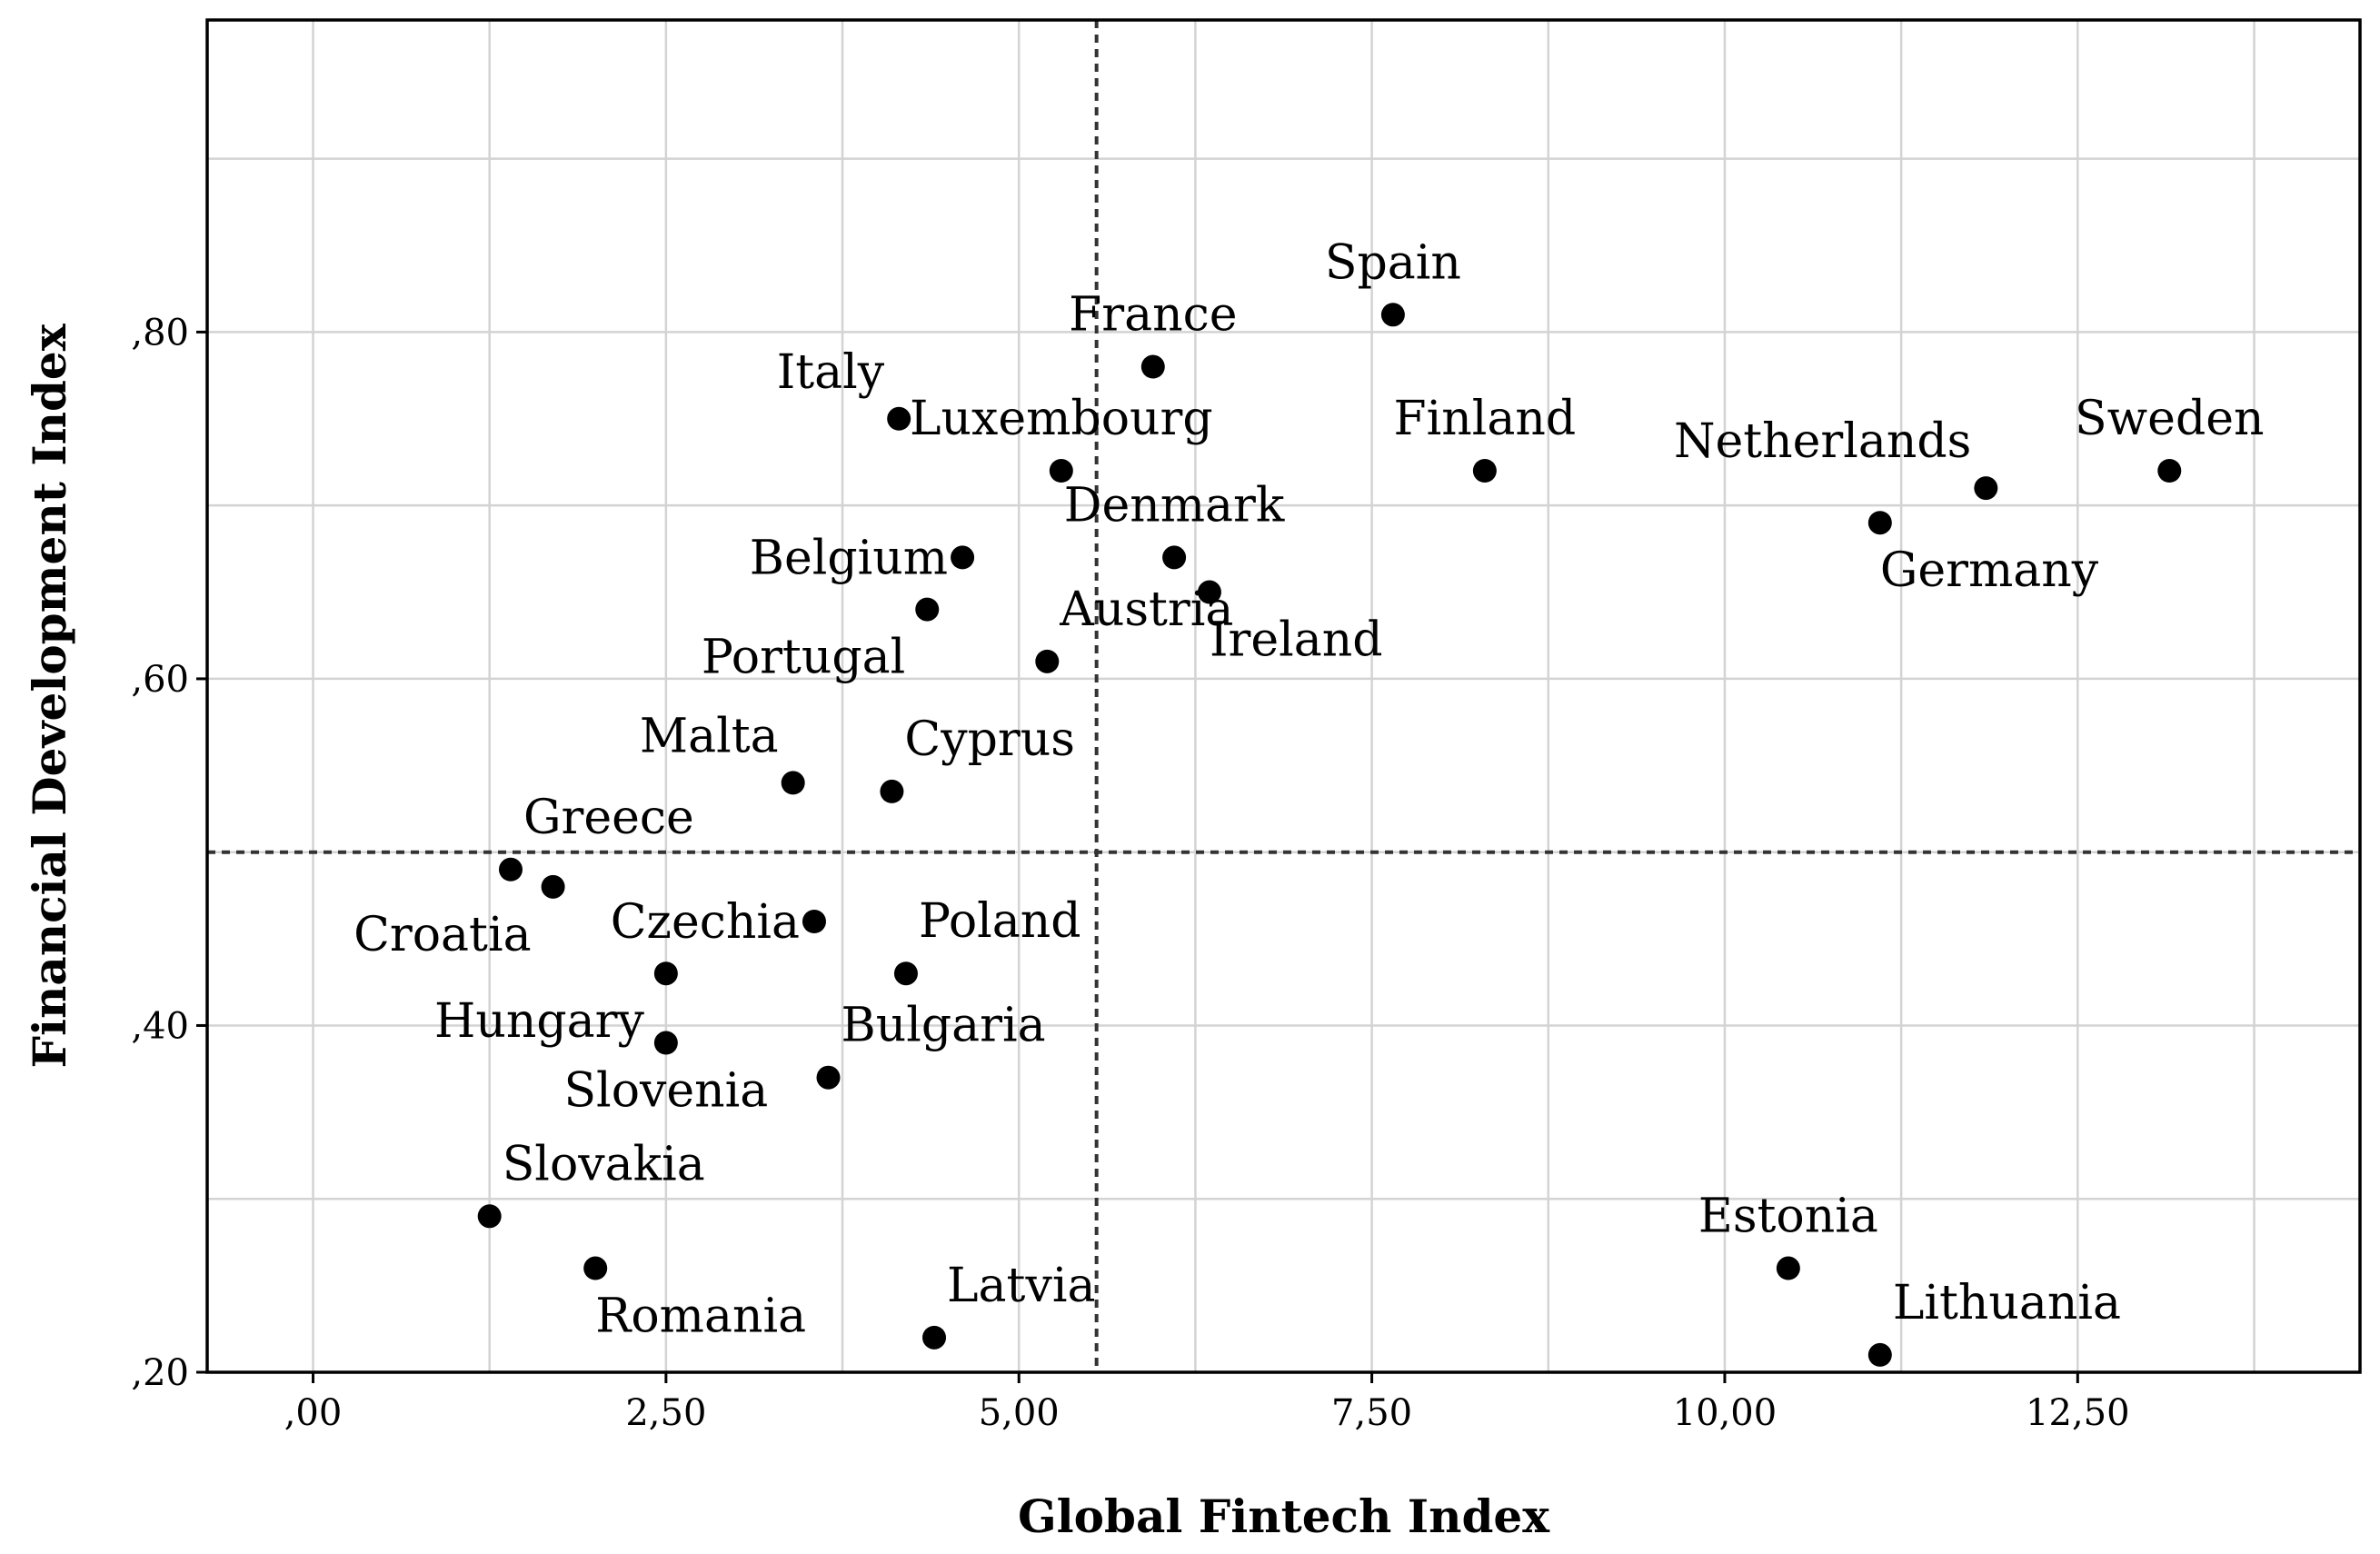 The height and width of the screenshot is (1554, 2380). Describe the element at coordinates (1021, 1286) in the screenshot. I see `point-label-latvia: Latvia` at that location.